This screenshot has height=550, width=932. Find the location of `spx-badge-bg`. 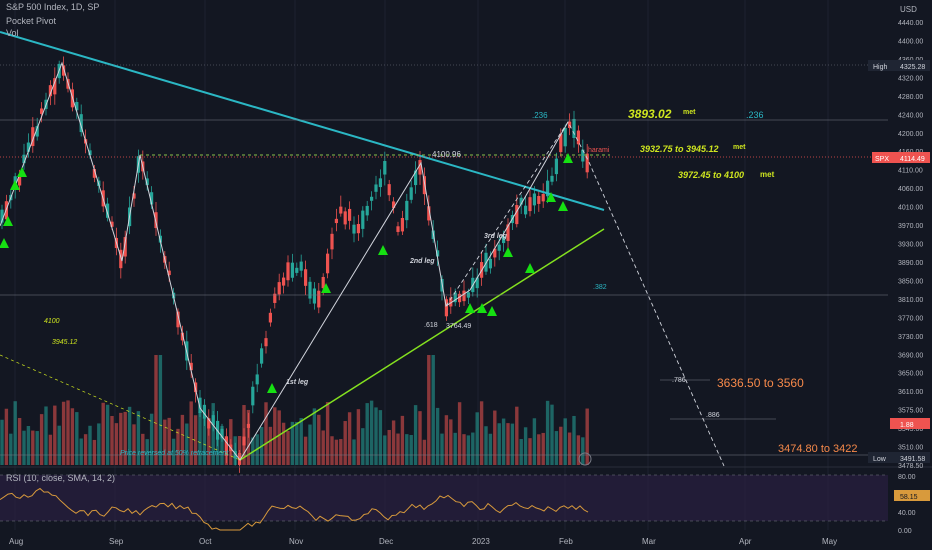

spx-badge-bg is located at coordinates (901, 157).